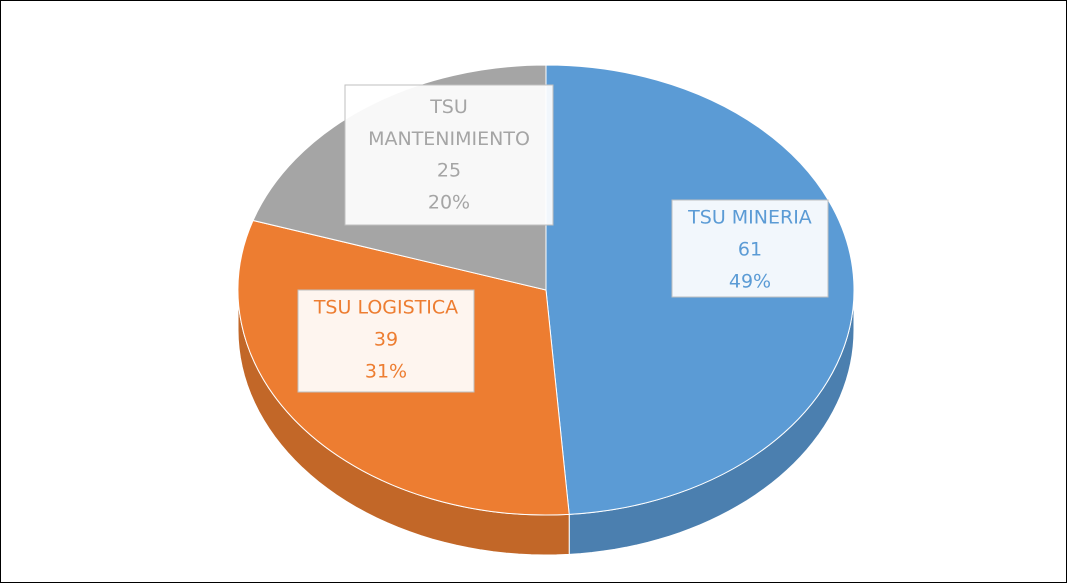 The height and width of the screenshot is (584, 1068). I want to click on data-label: TSU MANTENIMIENTO 25 20%, so click(449, 155).